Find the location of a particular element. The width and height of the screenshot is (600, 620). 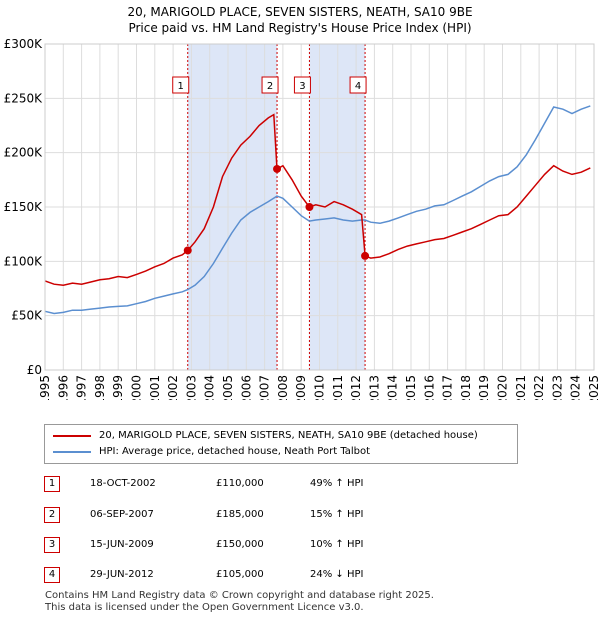

x-tick-label: 2003 is located at coordinates (191, 387).